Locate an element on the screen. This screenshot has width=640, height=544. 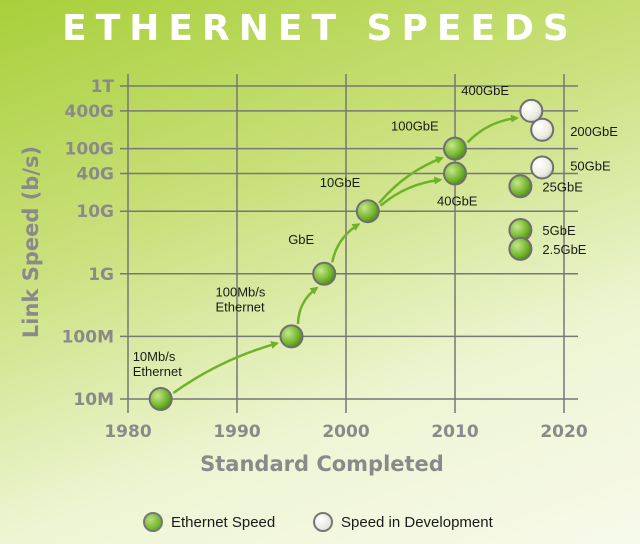
point-label: 25GbE is located at coordinates (562, 186).